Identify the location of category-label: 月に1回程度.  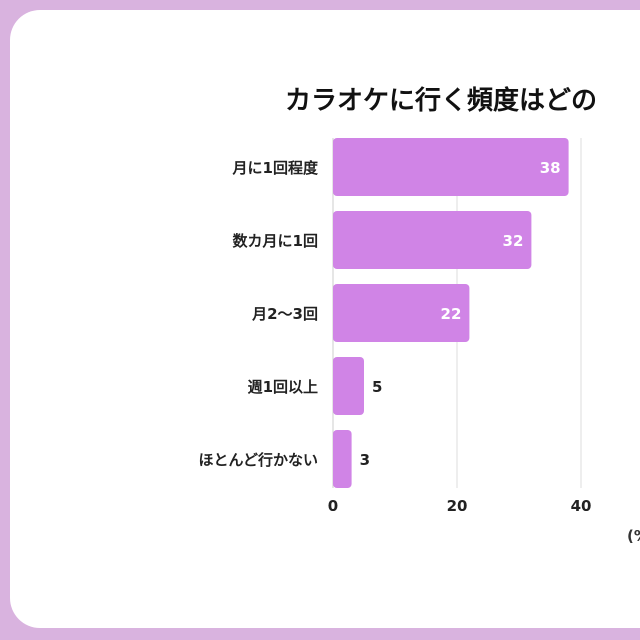
(275, 168).